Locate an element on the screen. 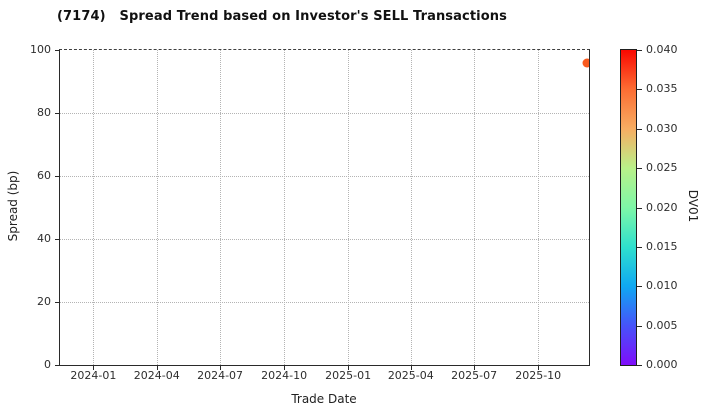  y-tick-label: 60 is located at coordinates (44, 175).